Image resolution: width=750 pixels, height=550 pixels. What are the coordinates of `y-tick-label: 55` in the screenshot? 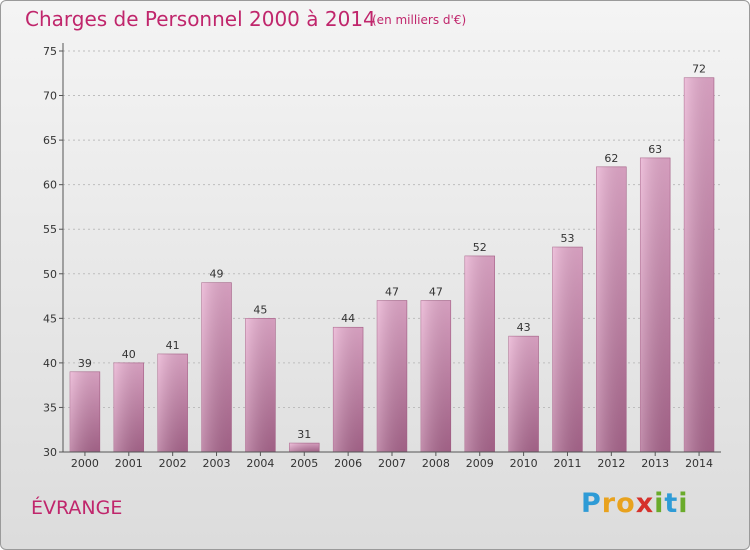 It's located at (50, 229).